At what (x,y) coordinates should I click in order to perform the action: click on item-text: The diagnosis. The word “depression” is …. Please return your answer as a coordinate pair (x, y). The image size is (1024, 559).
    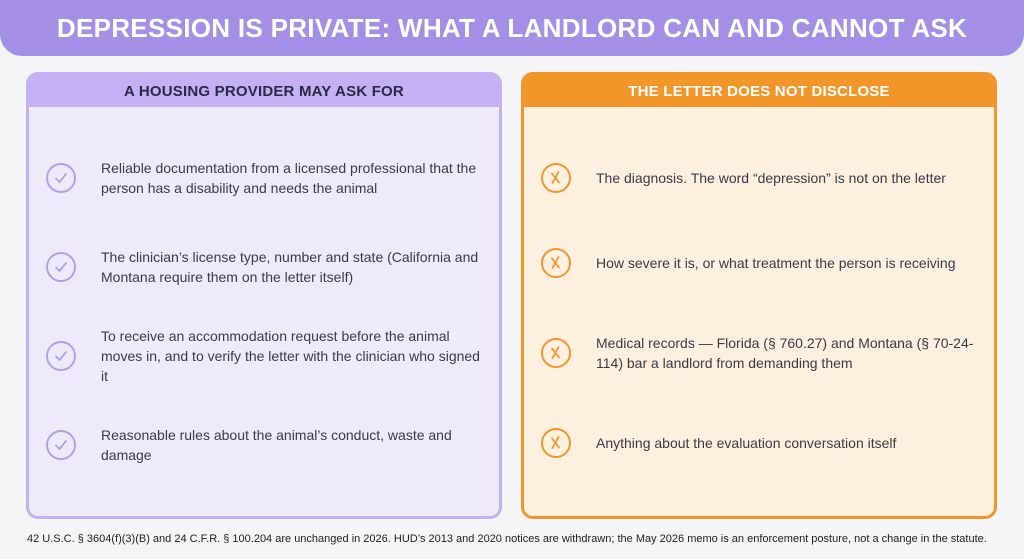
    Looking at the image, I should click on (771, 178).